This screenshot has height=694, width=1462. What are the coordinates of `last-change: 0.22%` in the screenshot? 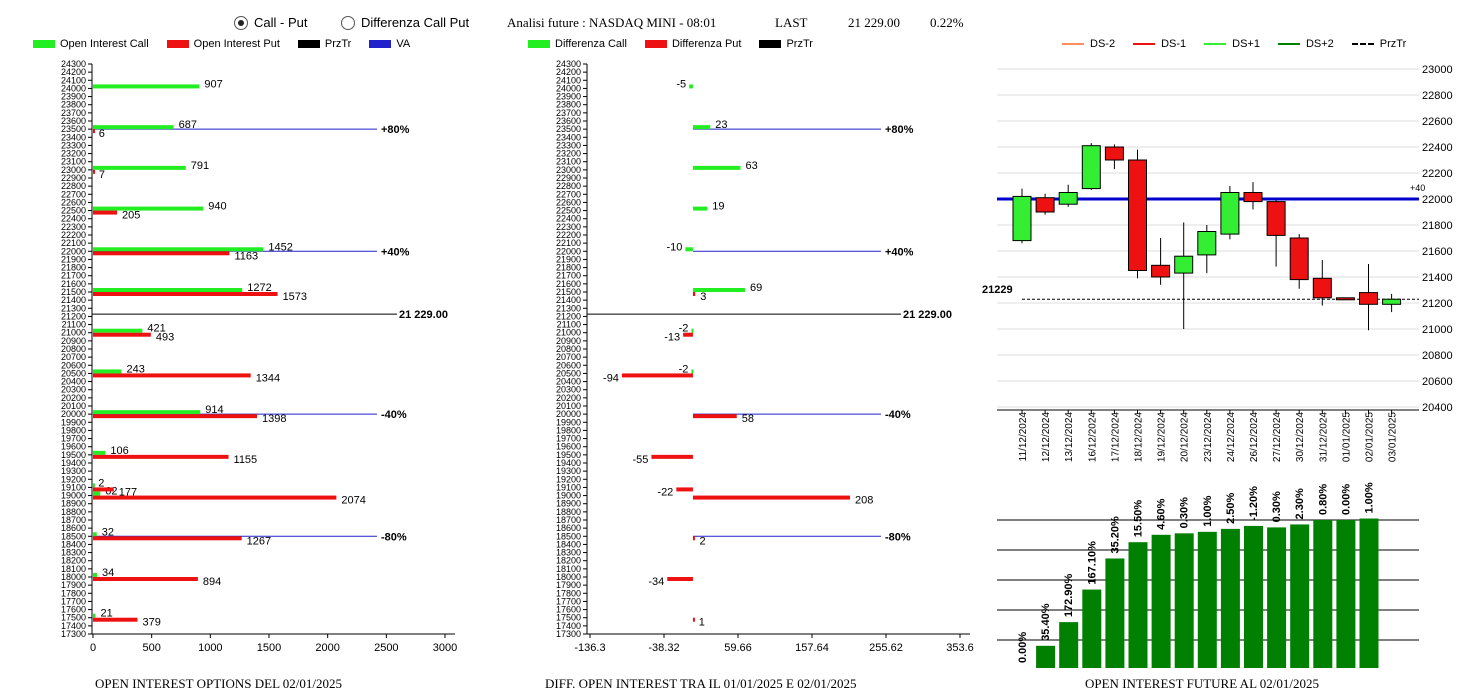 It's located at (947, 22).